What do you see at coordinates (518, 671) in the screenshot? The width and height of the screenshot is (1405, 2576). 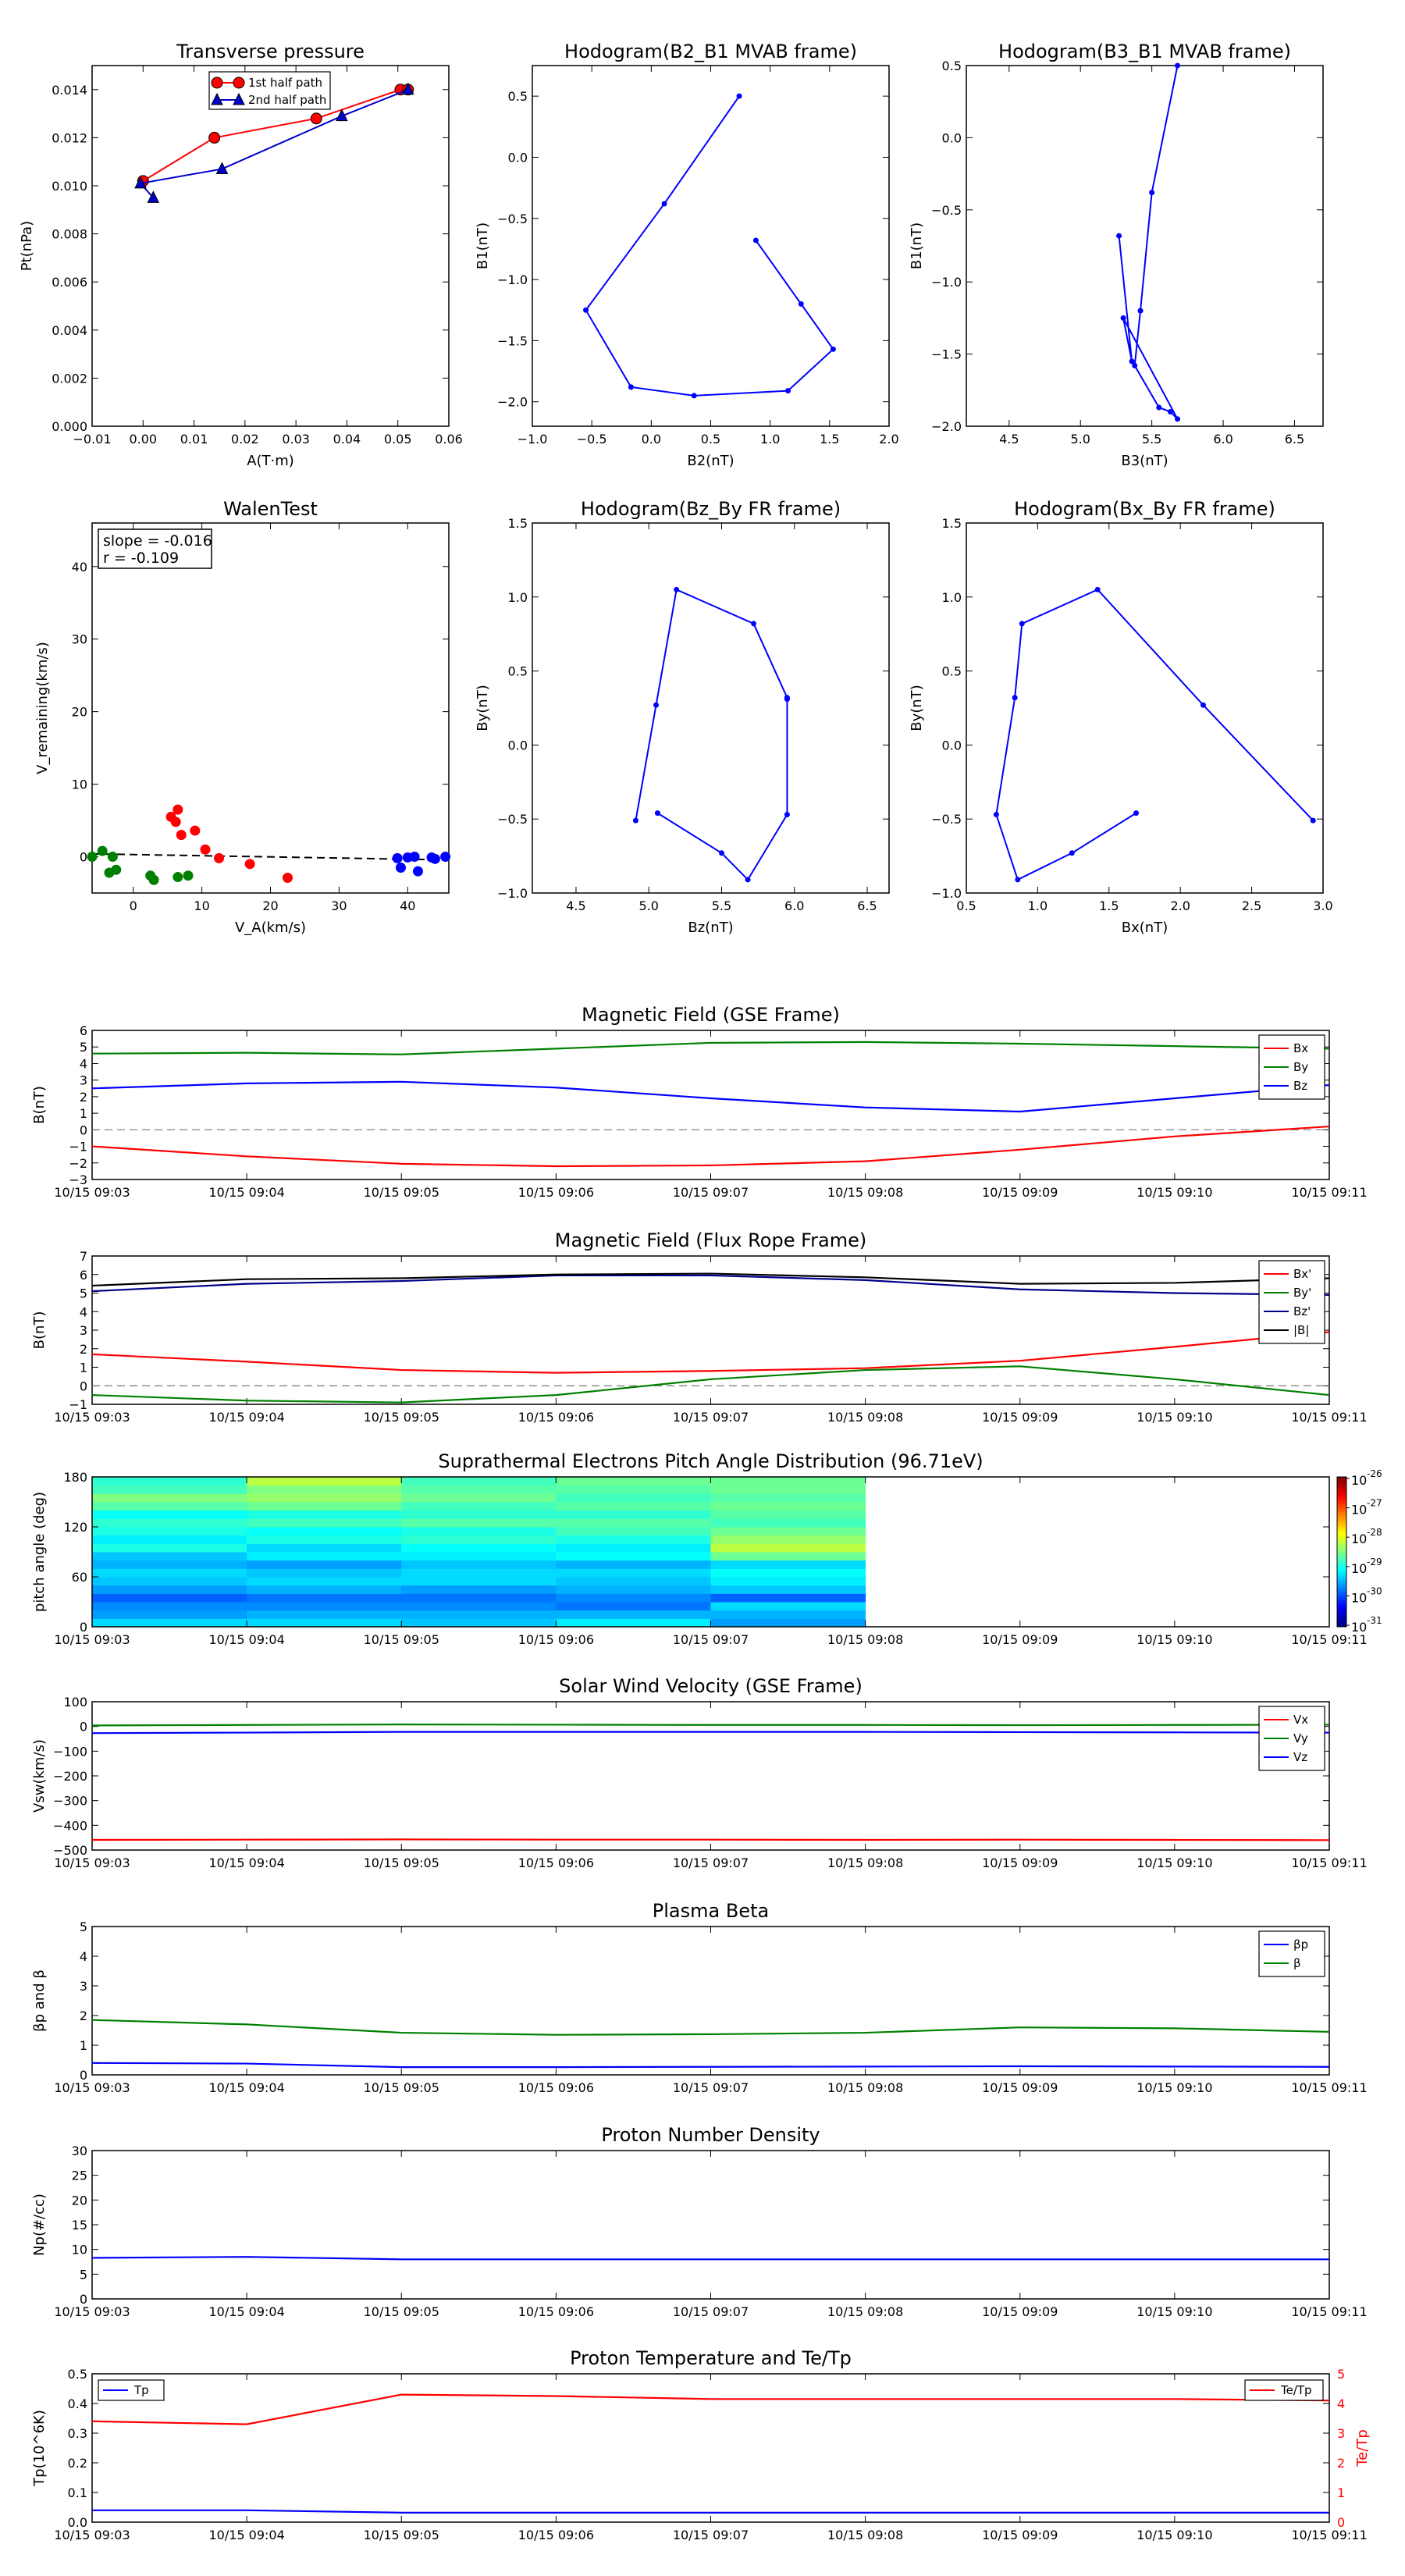 I see `y-tick-label: 0.5` at bounding box center [518, 671].